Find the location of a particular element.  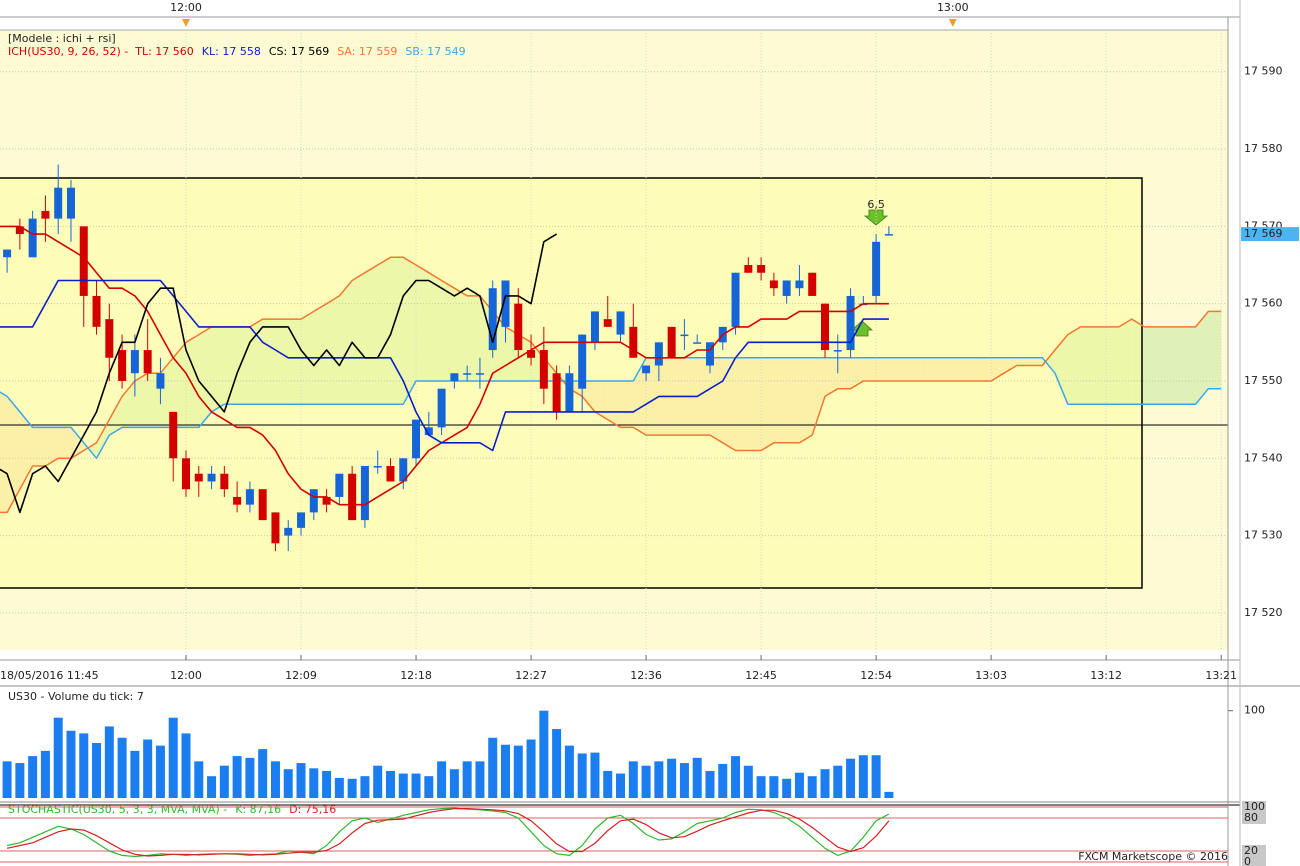

last-price-tag is located at coordinates (1270, 234).